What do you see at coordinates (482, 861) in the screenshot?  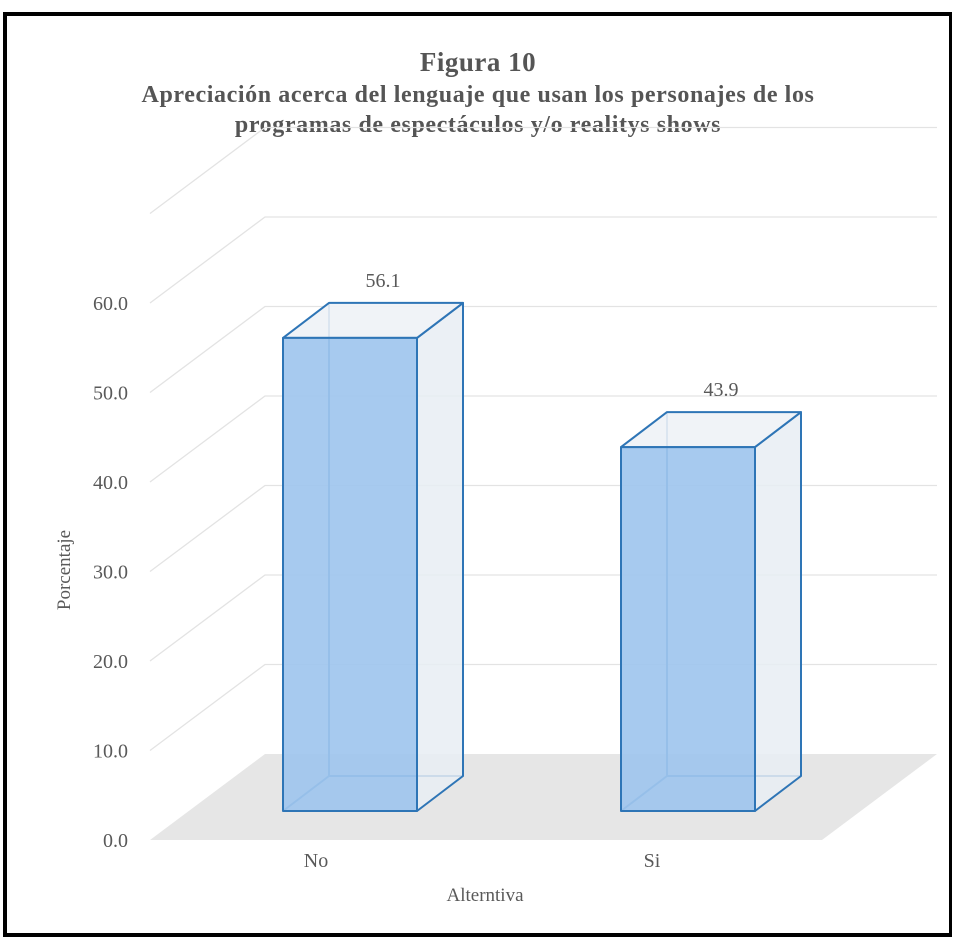 I see `x-tick-labels: No Si` at bounding box center [482, 861].